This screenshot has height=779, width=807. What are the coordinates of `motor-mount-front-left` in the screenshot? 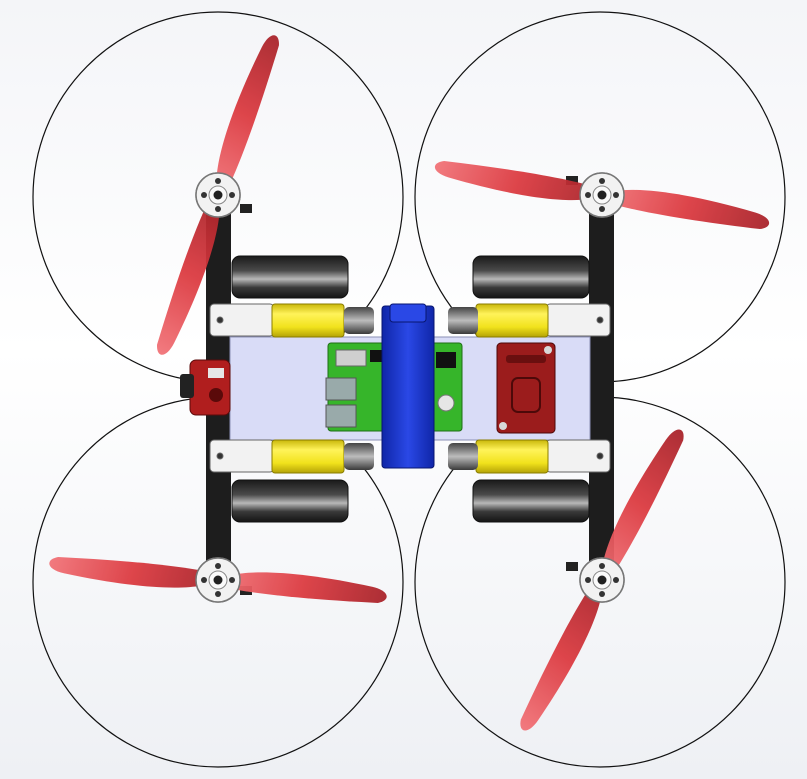 It's located at (223, 195).